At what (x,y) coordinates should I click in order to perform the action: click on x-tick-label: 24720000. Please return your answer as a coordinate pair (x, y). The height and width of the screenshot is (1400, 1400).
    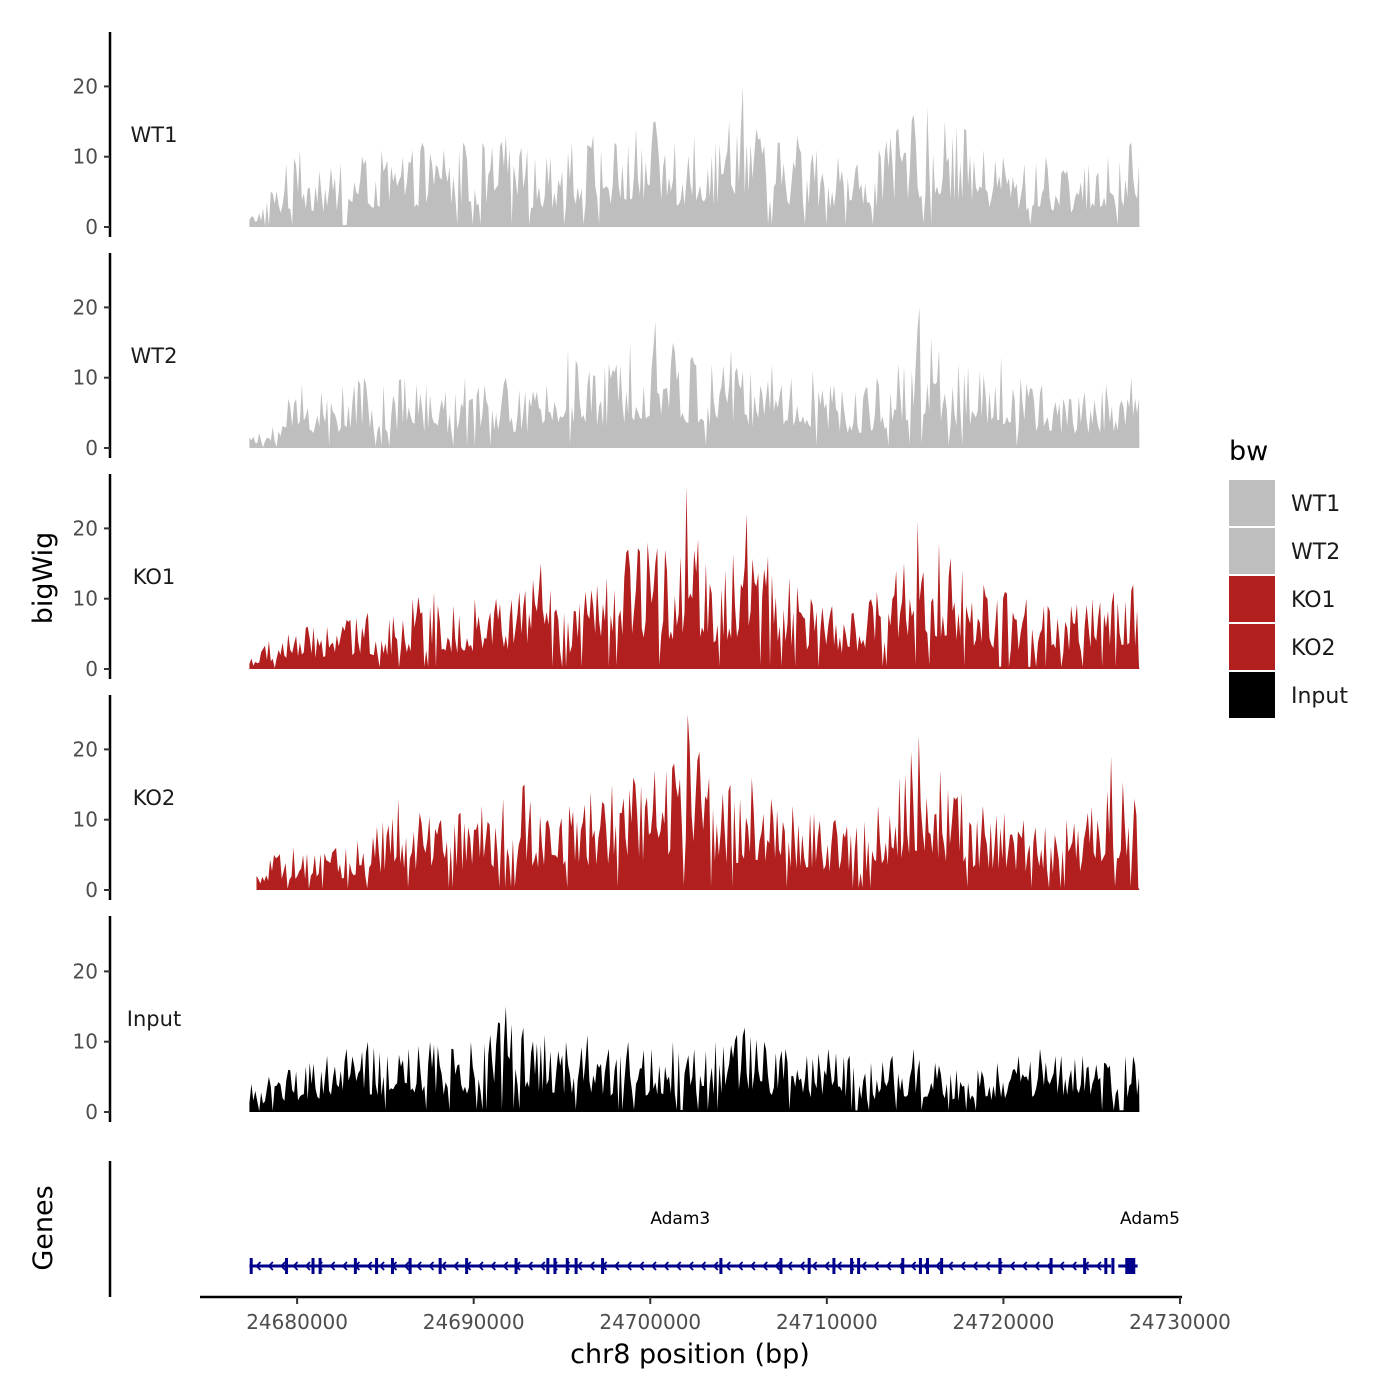
    Looking at the image, I should click on (1004, 1322).